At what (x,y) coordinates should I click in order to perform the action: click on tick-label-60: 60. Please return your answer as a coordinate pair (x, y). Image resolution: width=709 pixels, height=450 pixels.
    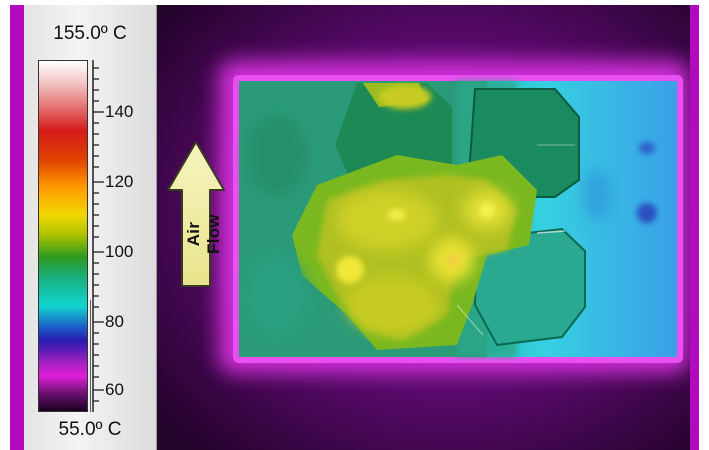
    Looking at the image, I should click on (114, 389).